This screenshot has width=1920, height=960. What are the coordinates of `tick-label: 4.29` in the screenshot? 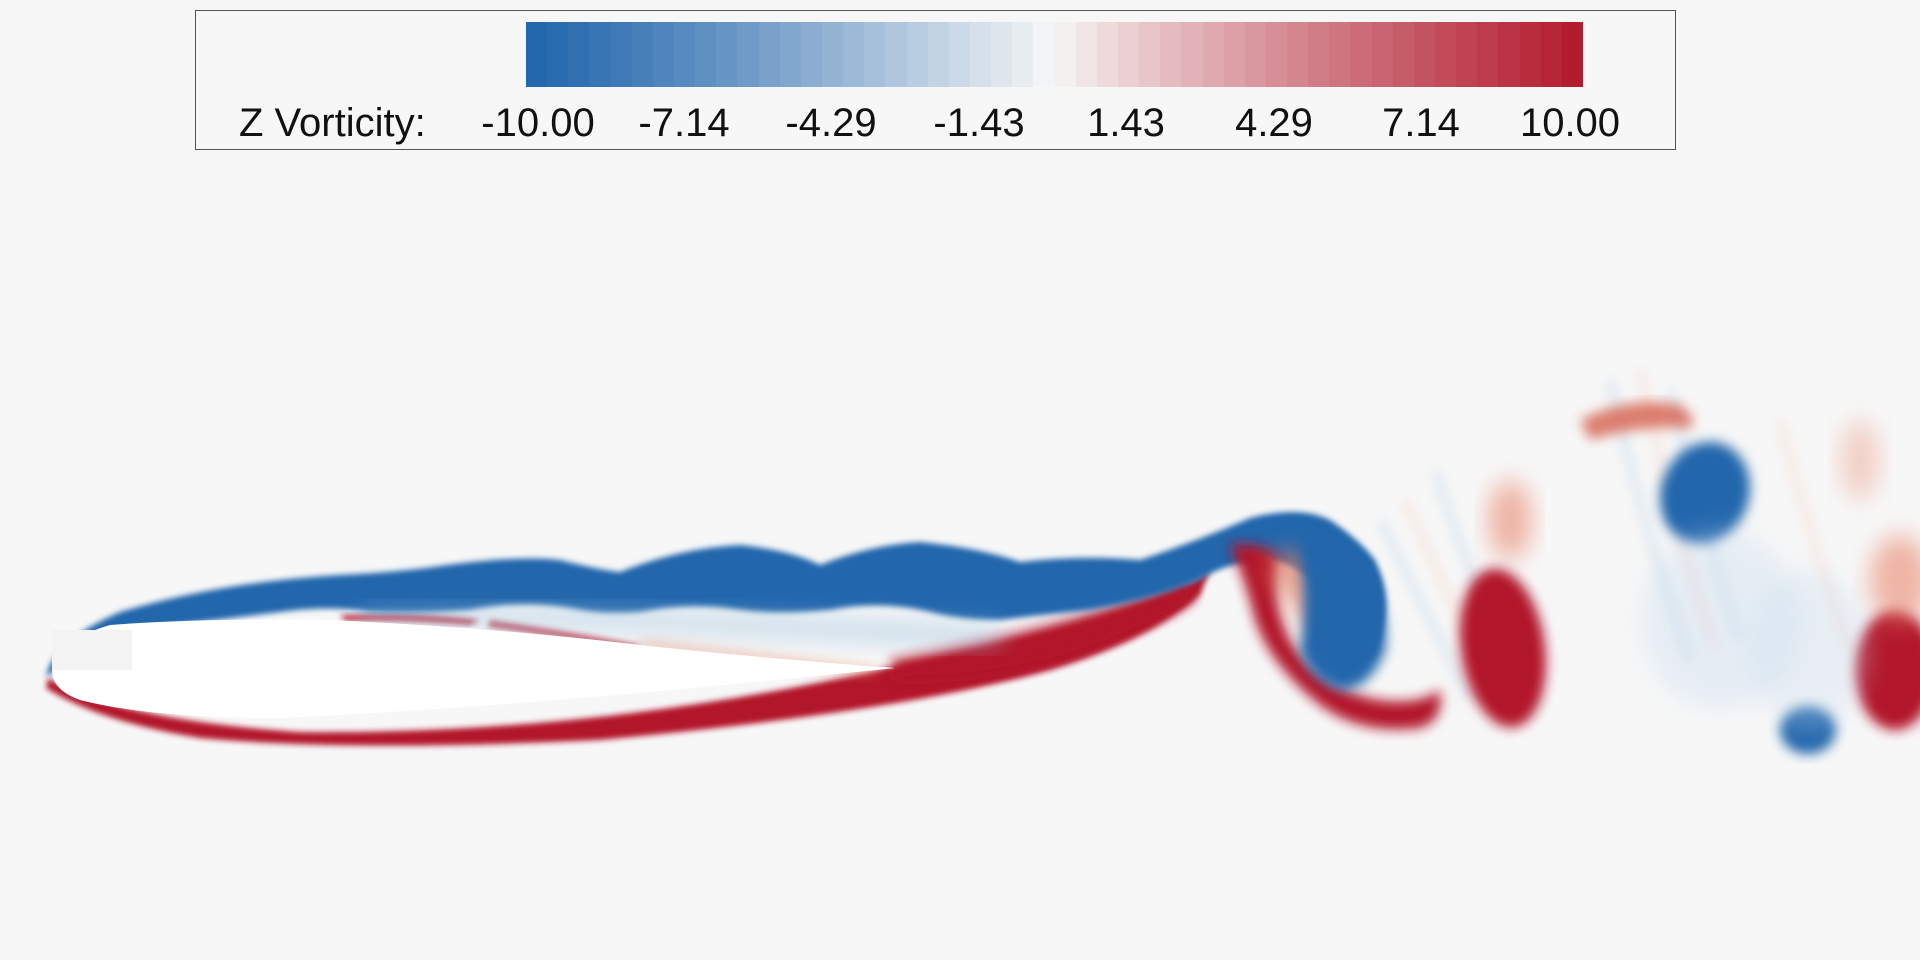 It's located at (1274, 123).